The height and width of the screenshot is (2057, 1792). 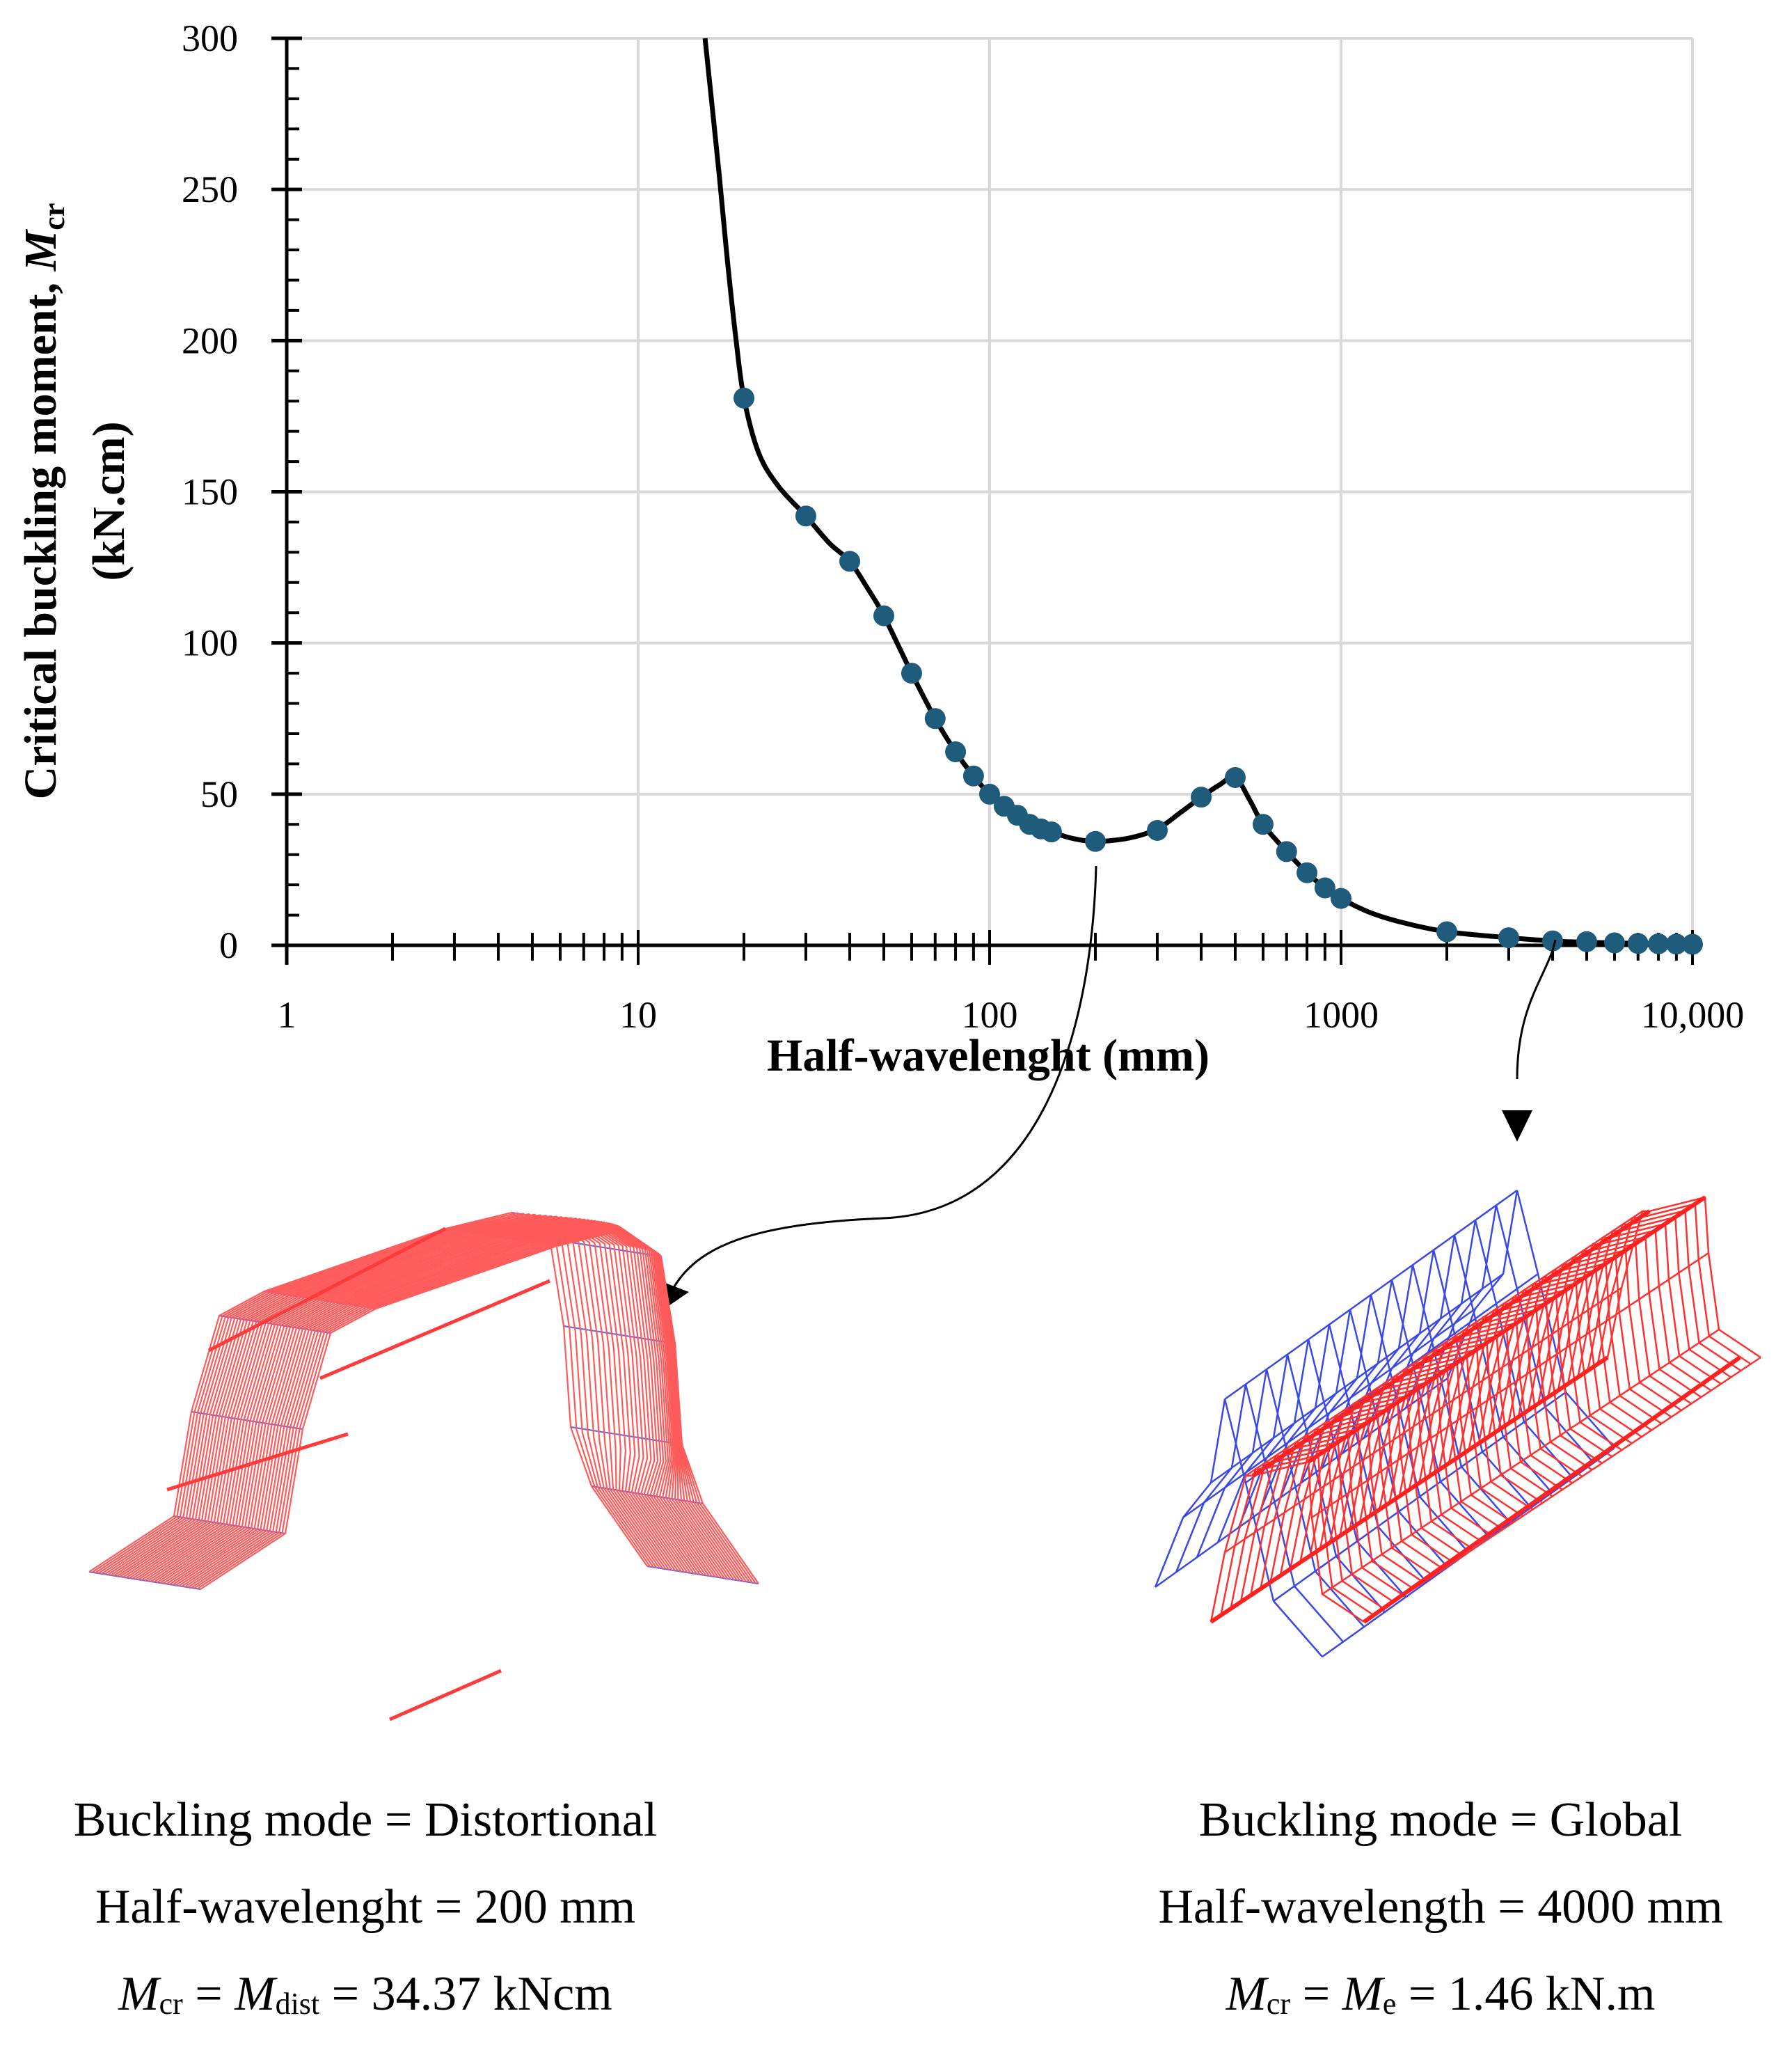 What do you see at coordinates (210, 340) in the screenshot?
I see `y-tick-label: 200` at bounding box center [210, 340].